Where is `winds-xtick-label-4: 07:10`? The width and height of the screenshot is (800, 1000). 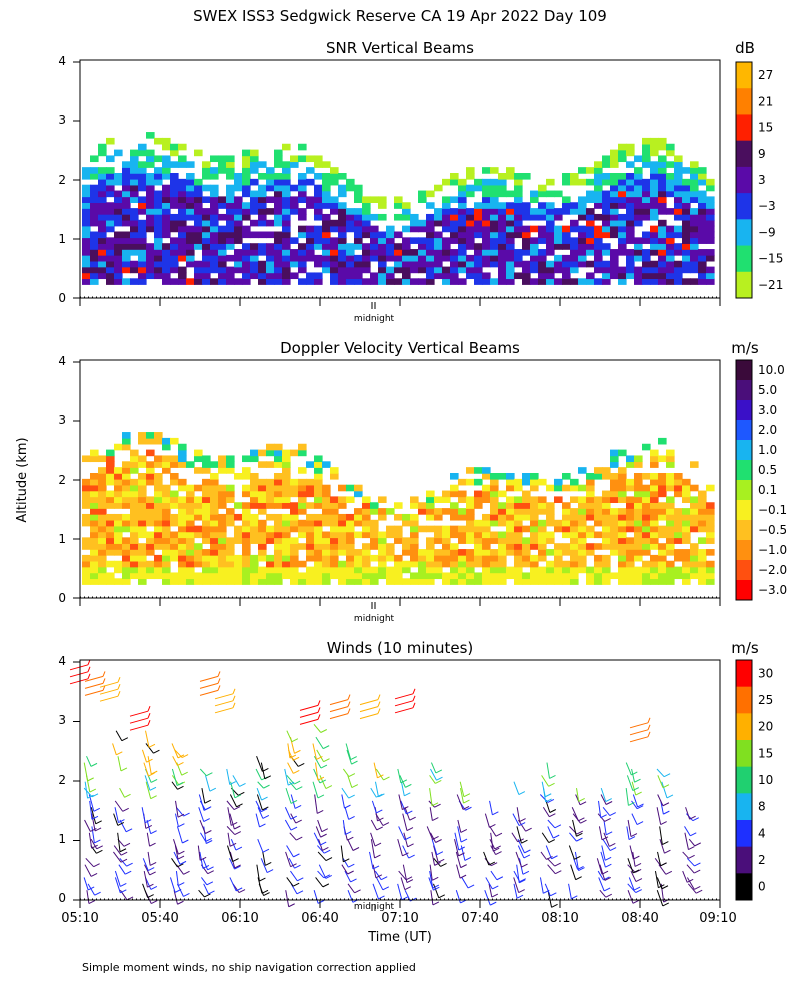 winds-xtick-label-4: 07:10 is located at coordinates (399, 918).